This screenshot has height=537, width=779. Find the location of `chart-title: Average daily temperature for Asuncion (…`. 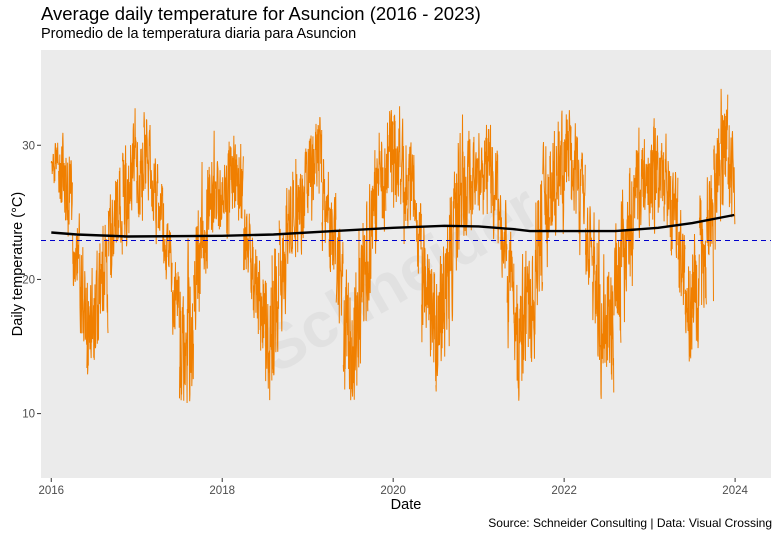

chart-title: Average daily temperature for Asuncion (… is located at coordinates (261, 13).